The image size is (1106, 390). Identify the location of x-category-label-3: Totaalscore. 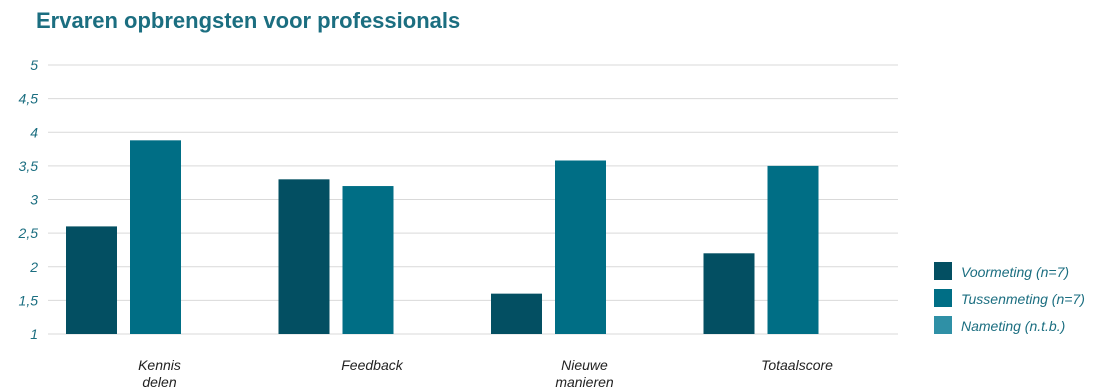
(797, 365).